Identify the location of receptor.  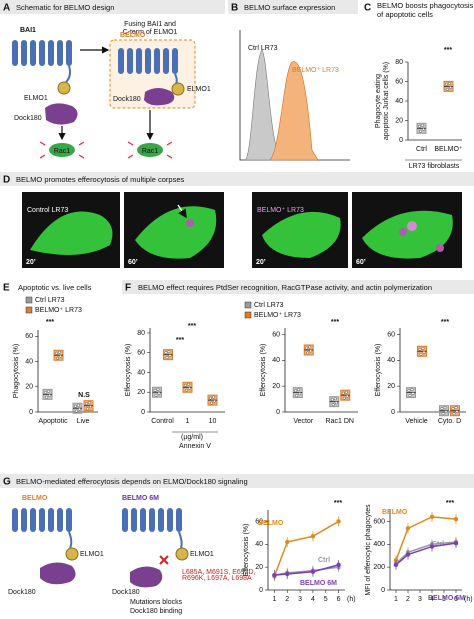
(45, 546).